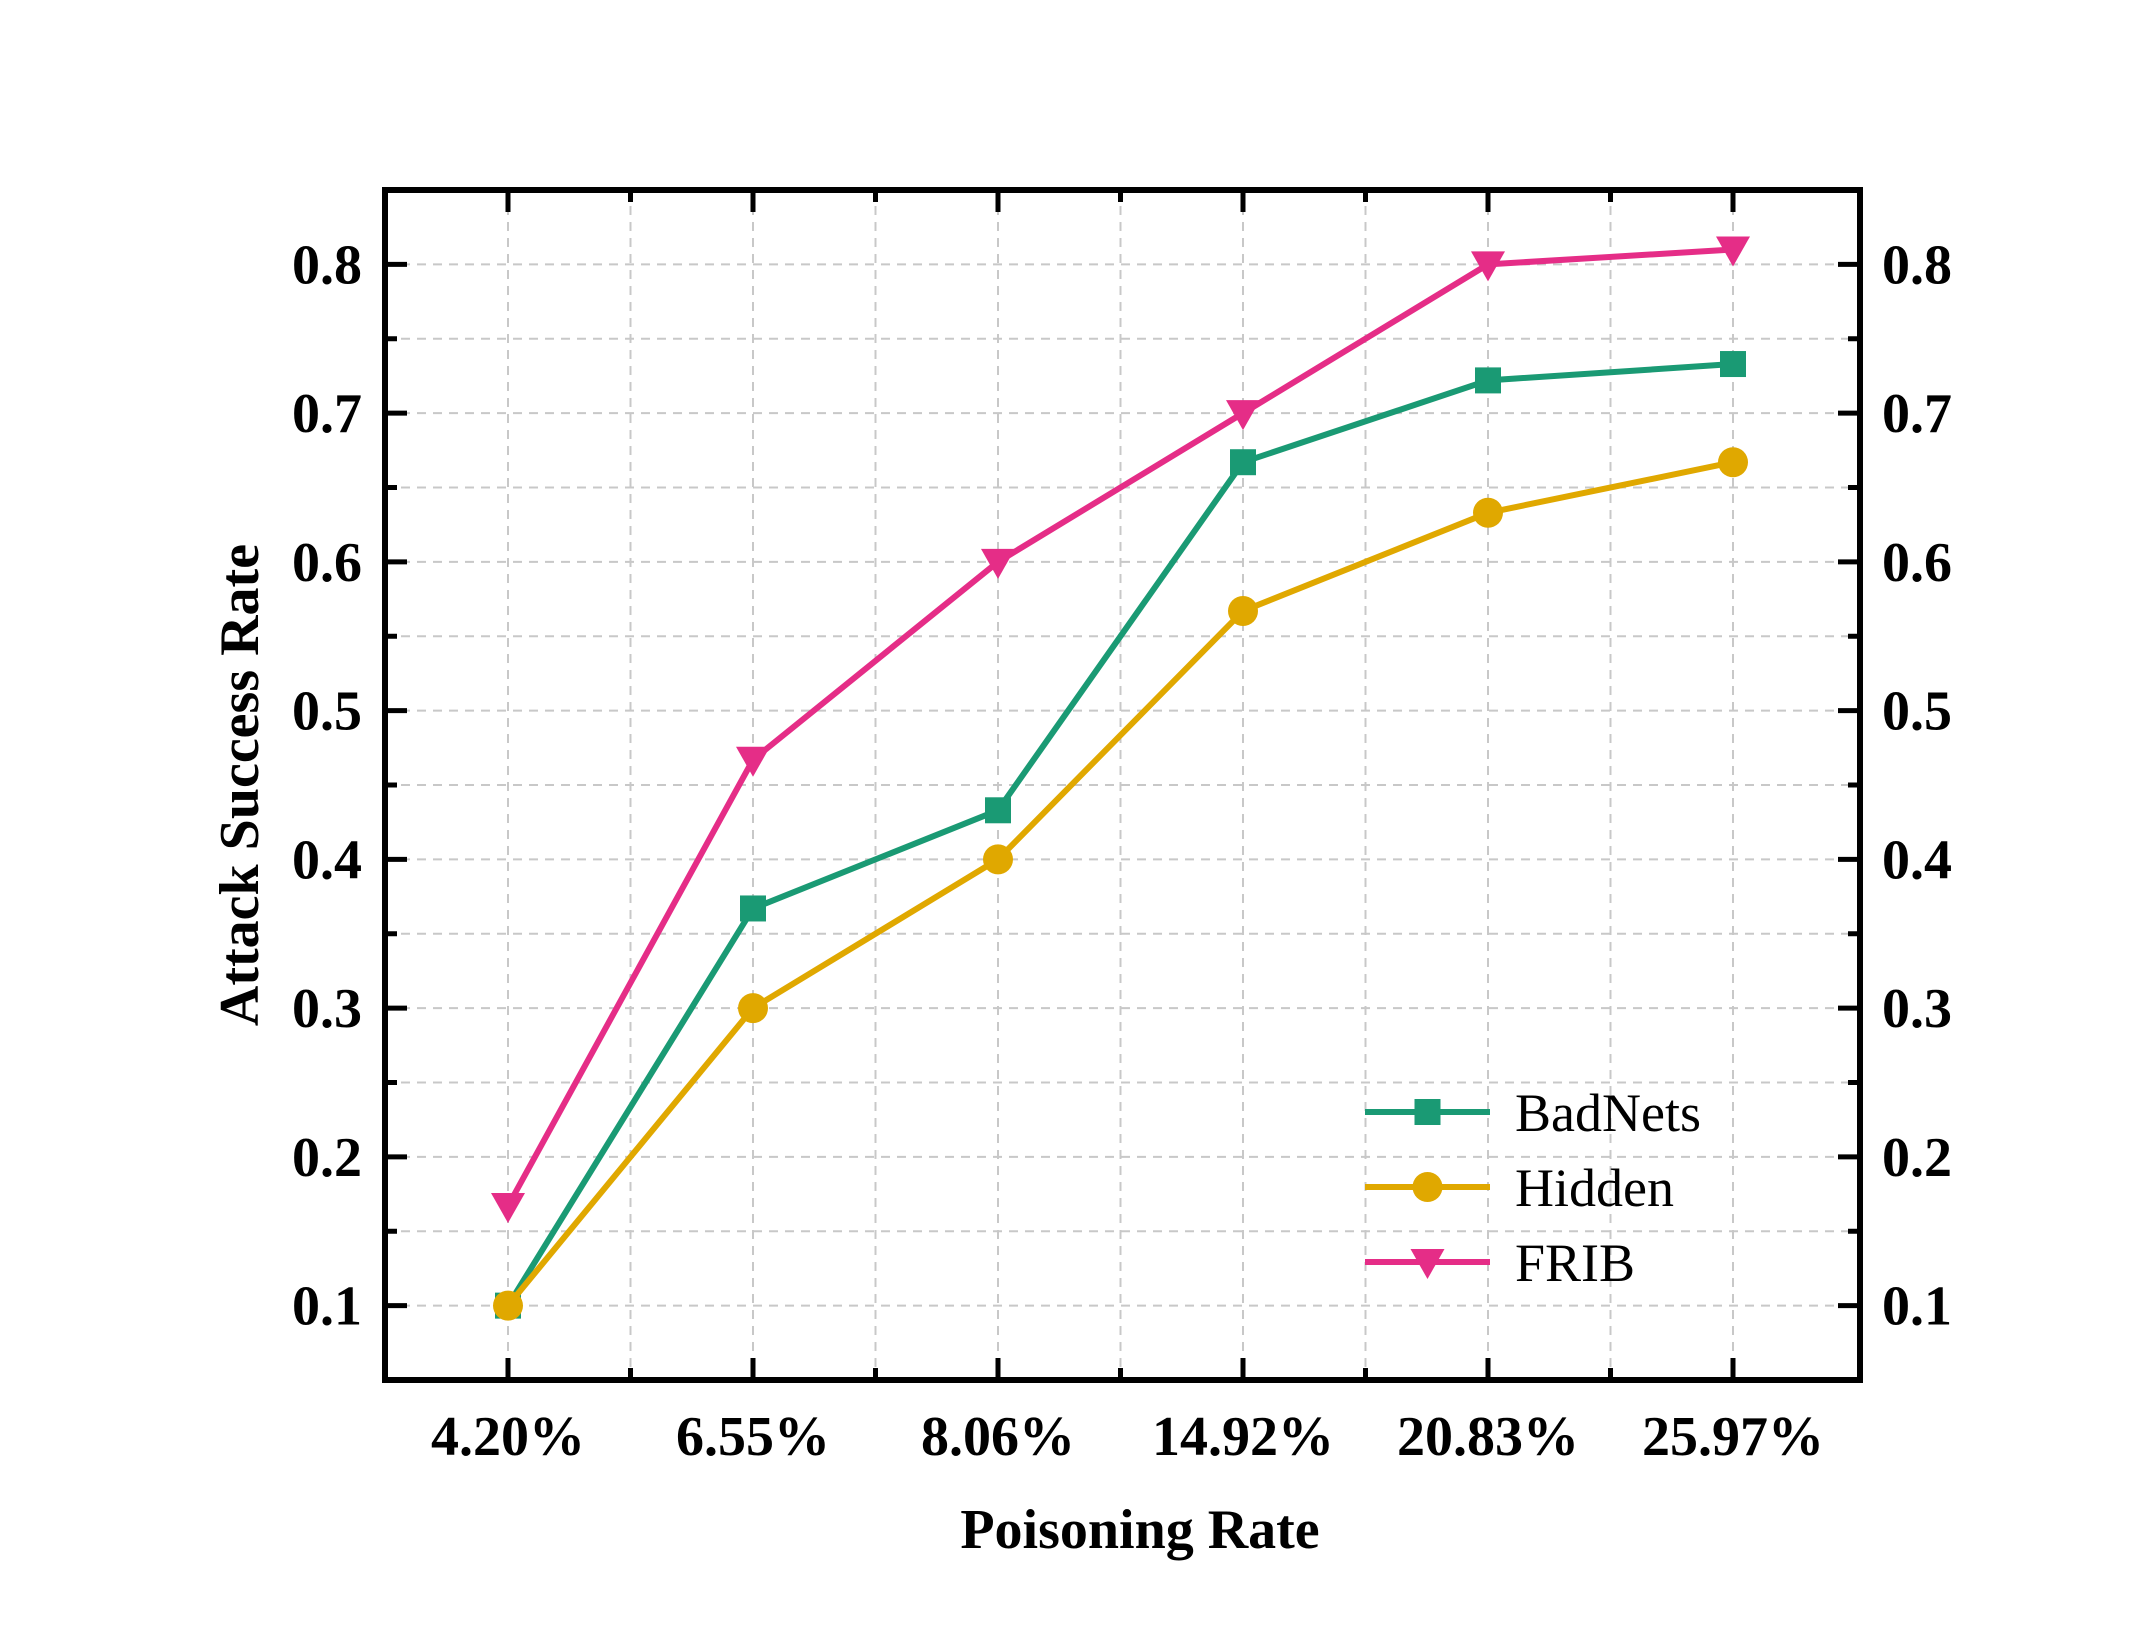 Image resolution: width=2145 pixels, height=1647 pixels. Describe the element at coordinates (1917, 414) in the screenshot. I see `y-tick-label-right: 0.7` at that location.